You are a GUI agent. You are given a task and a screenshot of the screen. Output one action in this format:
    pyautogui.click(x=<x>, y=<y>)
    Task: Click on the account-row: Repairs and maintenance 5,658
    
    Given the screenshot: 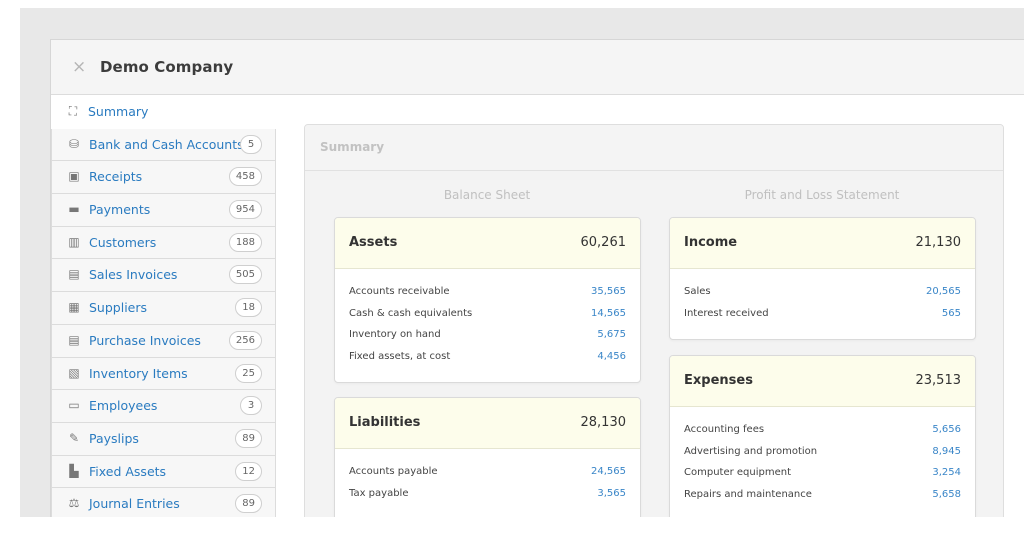 What is the action you would take?
    pyautogui.click(x=822, y=496)
    